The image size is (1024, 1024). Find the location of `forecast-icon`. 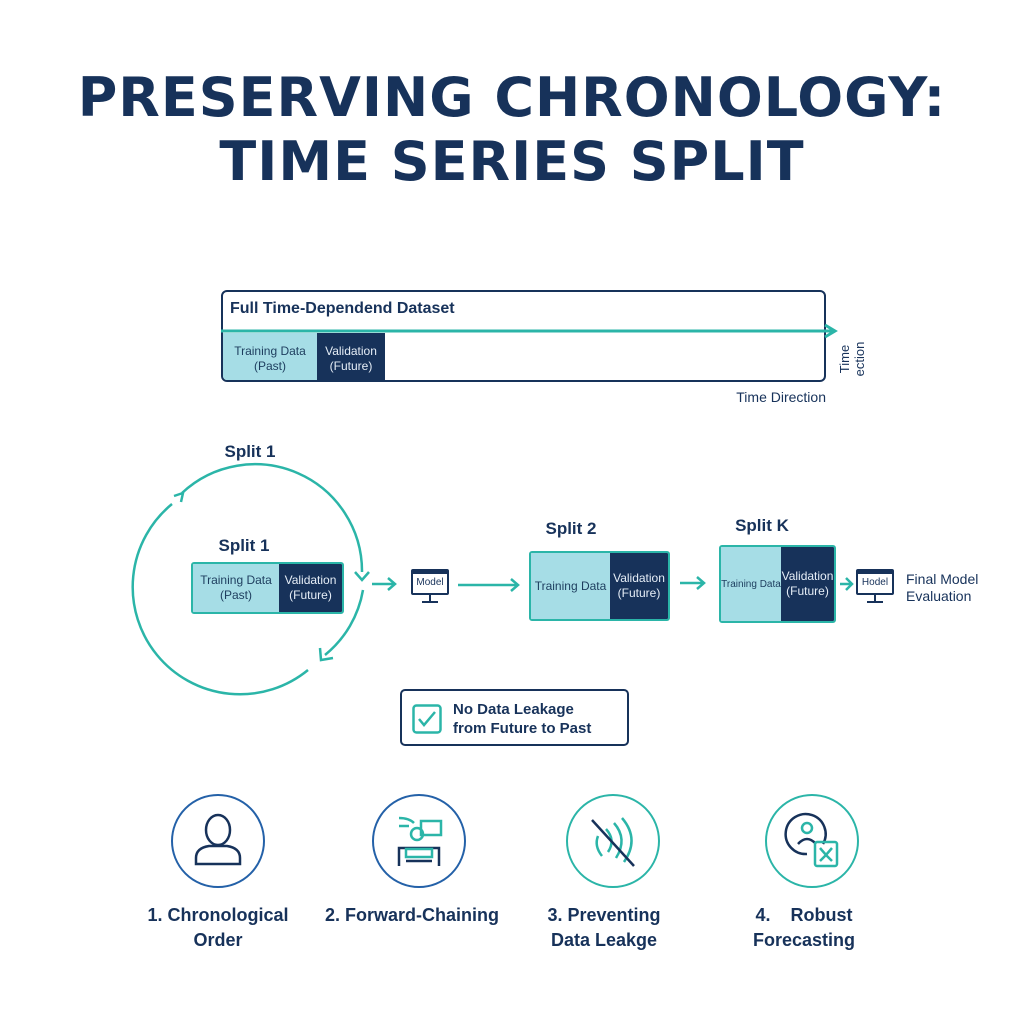

forecast-icon is located at coordinates (812, 841).